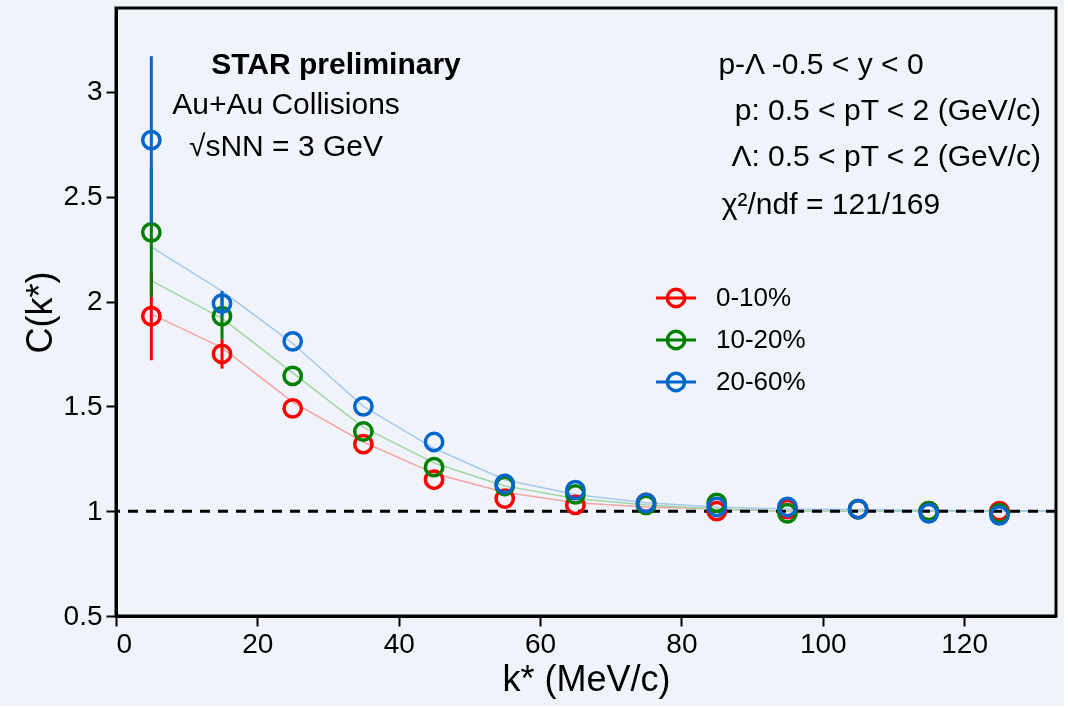  Describe the element at coordinates (286, 103) in the screenshot. I see `annotation: Au+Au Collisions` at that location.